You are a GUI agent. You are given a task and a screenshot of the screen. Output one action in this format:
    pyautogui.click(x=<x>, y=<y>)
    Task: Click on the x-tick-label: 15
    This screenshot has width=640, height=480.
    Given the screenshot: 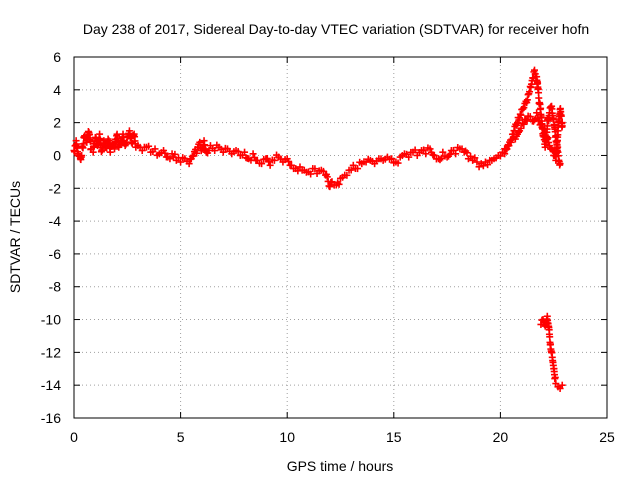 What is the action you would take?
    pyautogui.click(x=394, y=437)
    